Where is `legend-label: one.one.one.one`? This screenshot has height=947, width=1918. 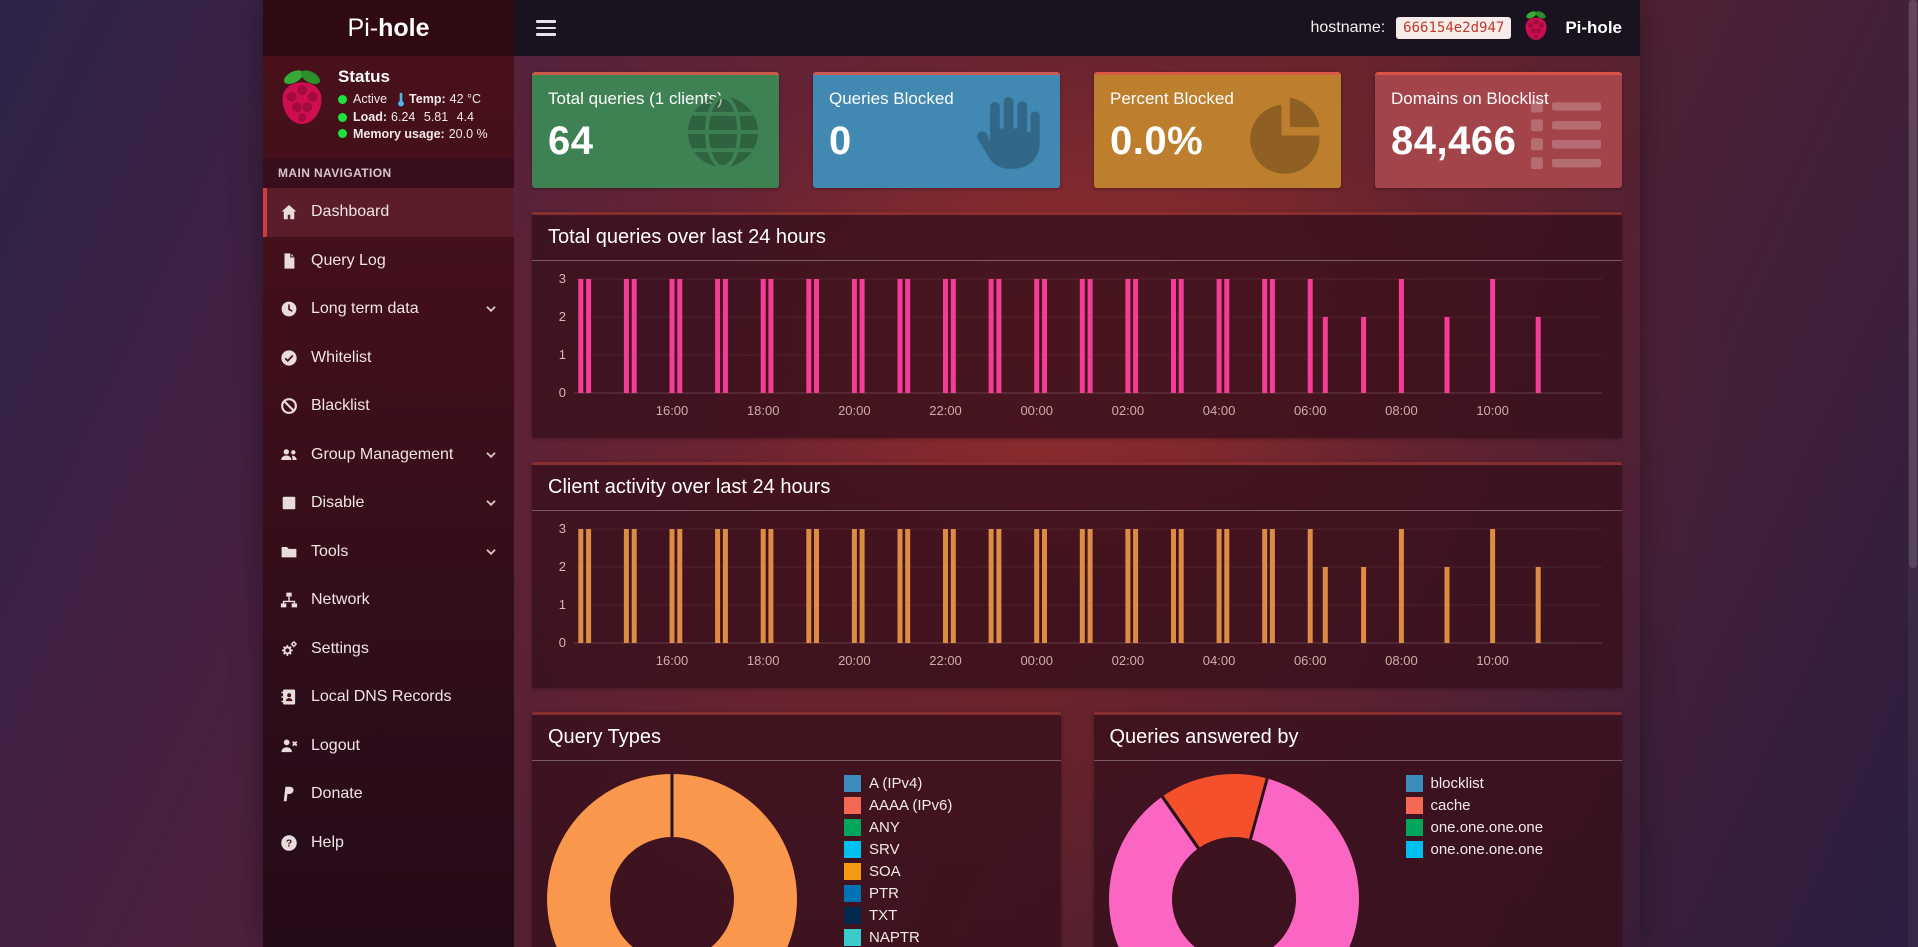
legend-label: one.one.one.one is located at coordinates (1487, 827).